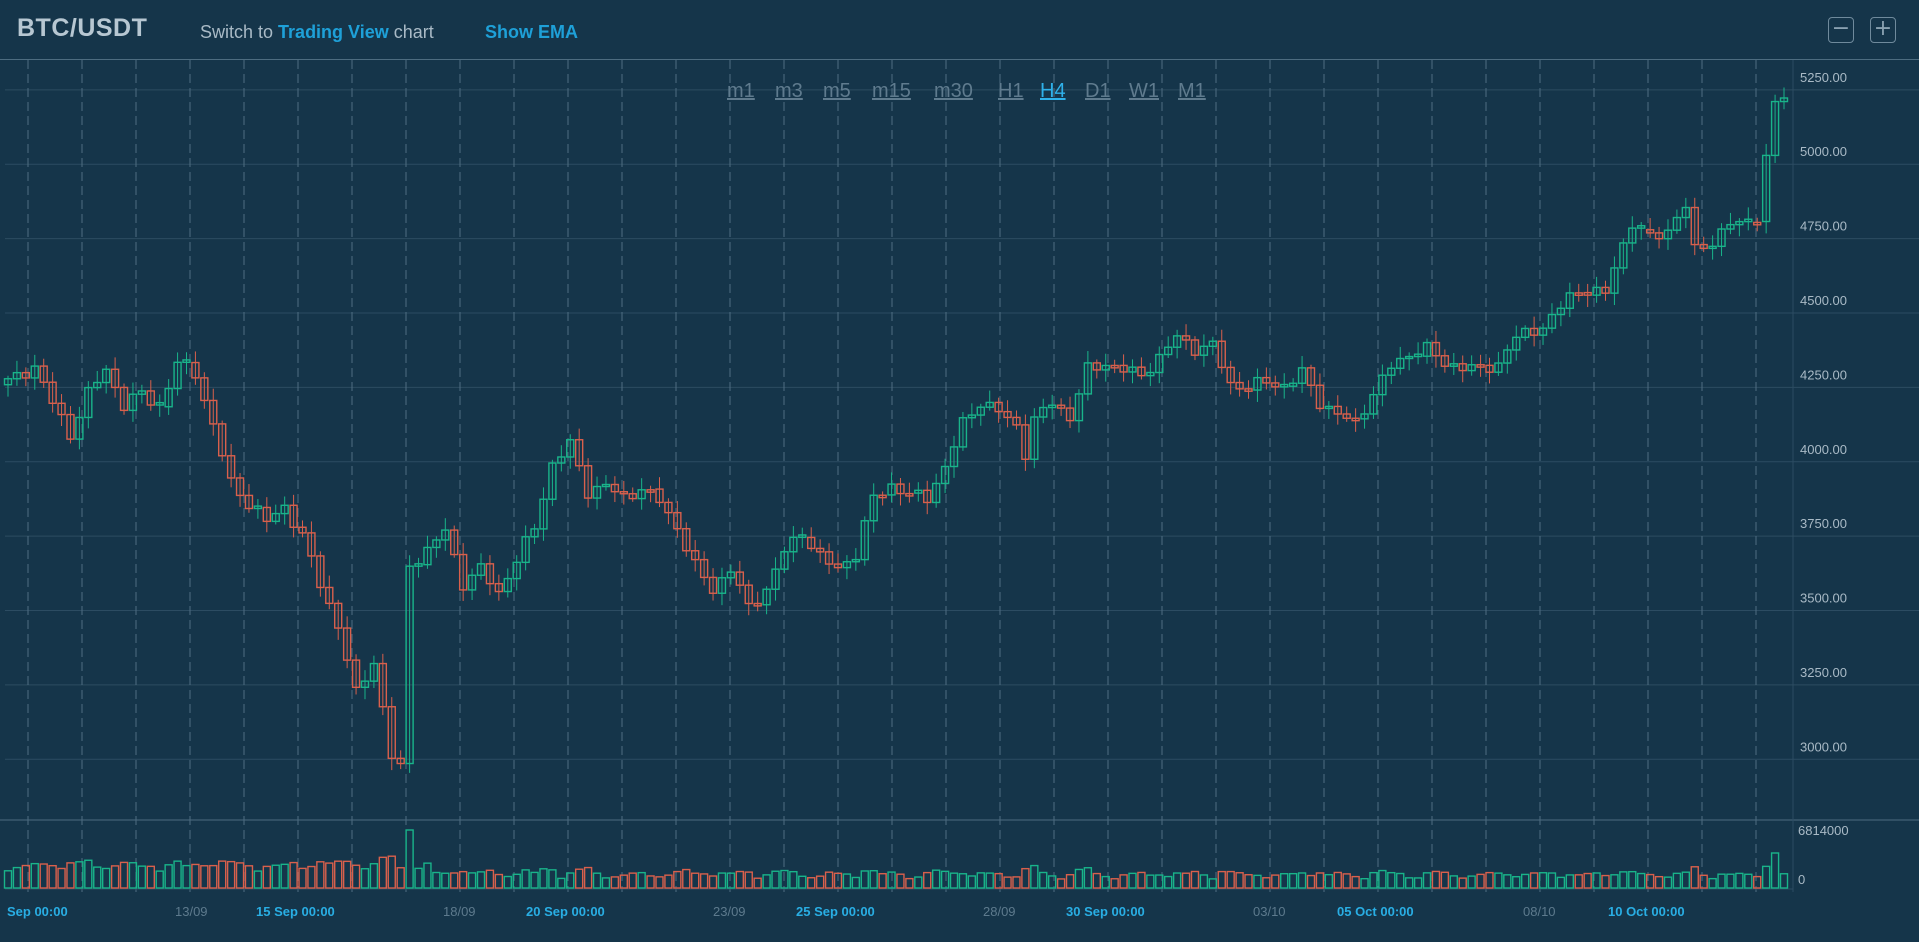 The image size is (1919, 942). I want to click on timeframe-w1: W1, so click(1144, 91).